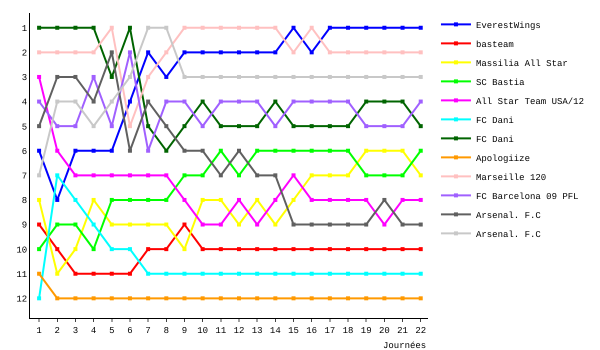 The image size is (600, 350). I want to click on x-tick-label: 14, so click(275, 331).